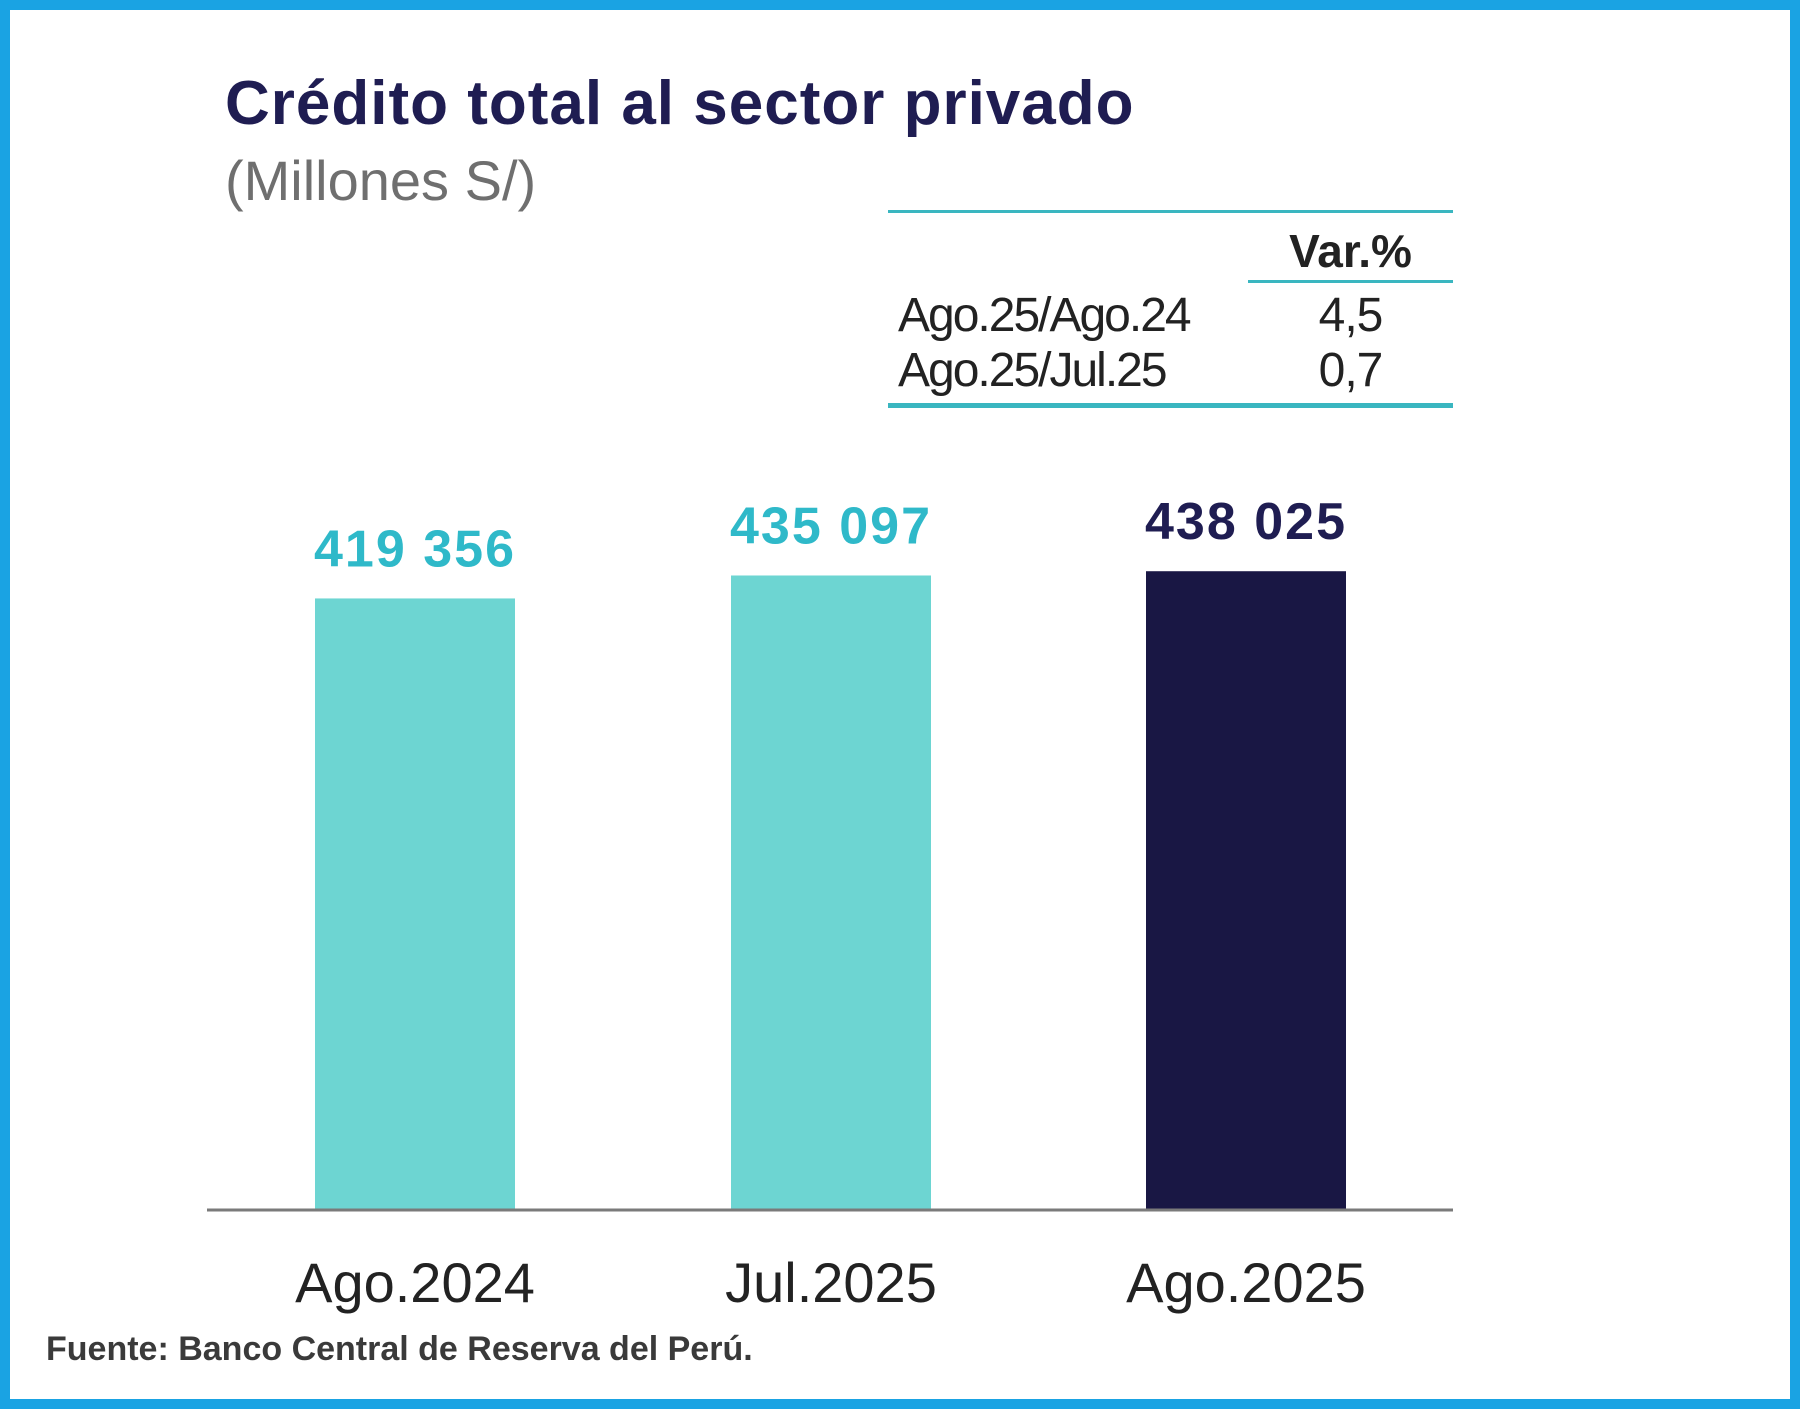 The height and width of the screenshot is (1409, 1800). I want to click on x-tick-label: Ago.2025, so click(1246, 1282).